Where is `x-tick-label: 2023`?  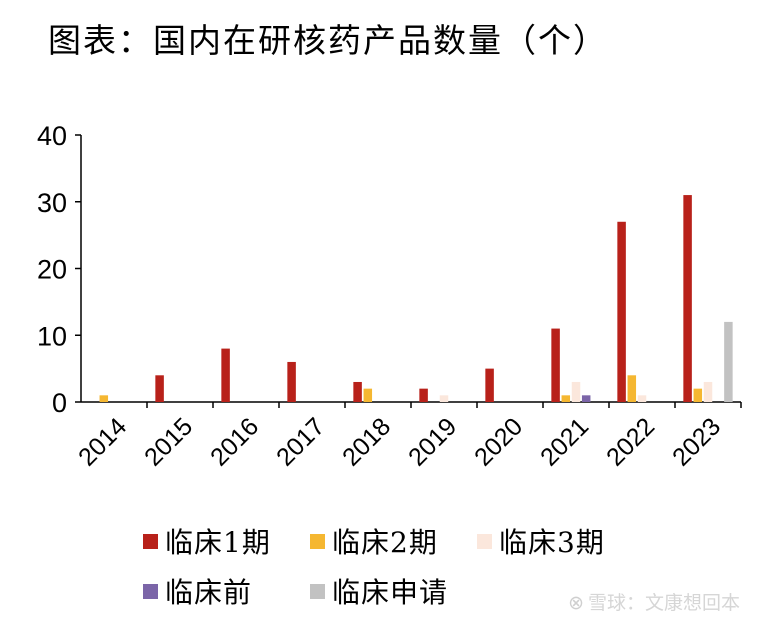 x-tick-label: 2023 is located at coordinates (696, 441).